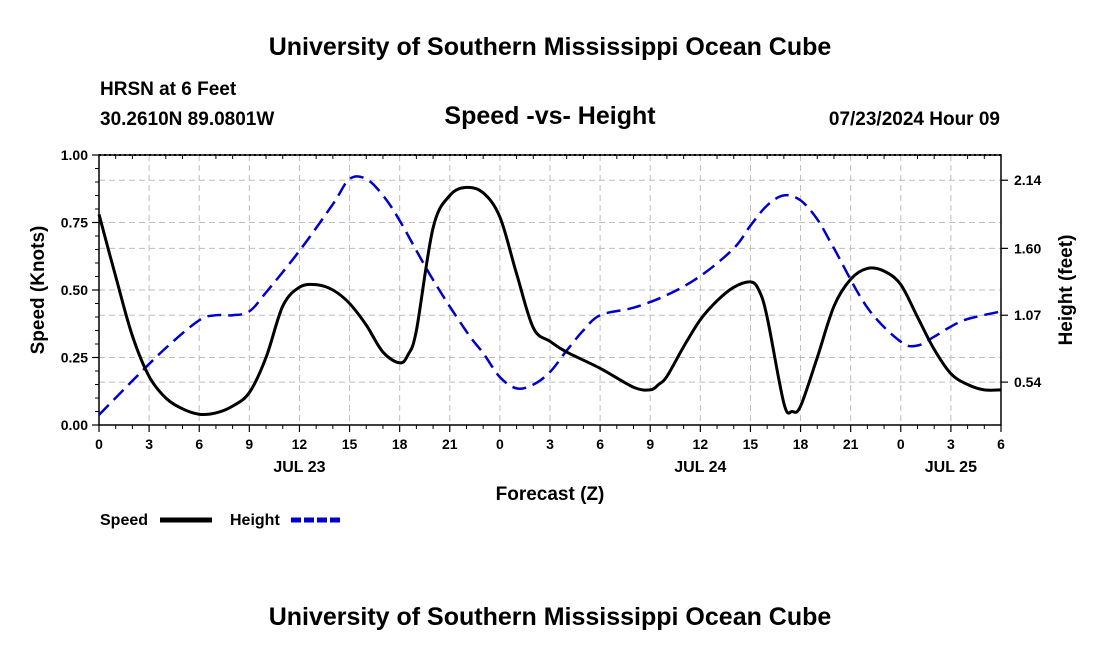 This screenshot has height=650, width=1100. I want to click on y-left-tick-label: 0.50, so click(74, 290).